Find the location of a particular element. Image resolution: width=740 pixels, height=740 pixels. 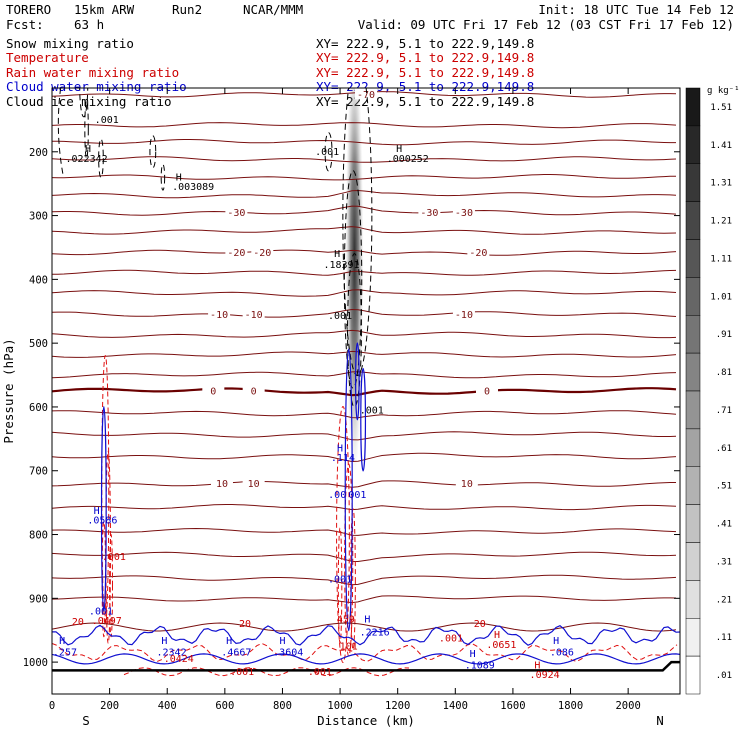

colorbar-label-15: .01 is located at coordinates (724, 676).